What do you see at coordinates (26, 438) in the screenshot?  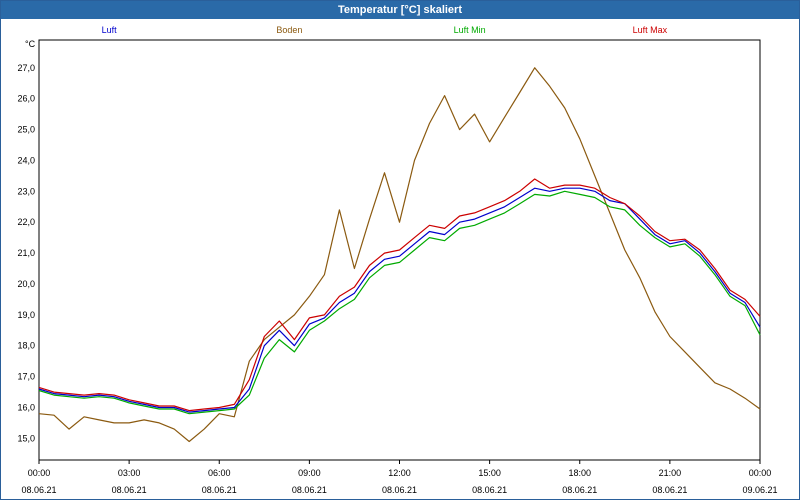 I see `y-tick-label: 15,0` at bounding box center [26, 438].